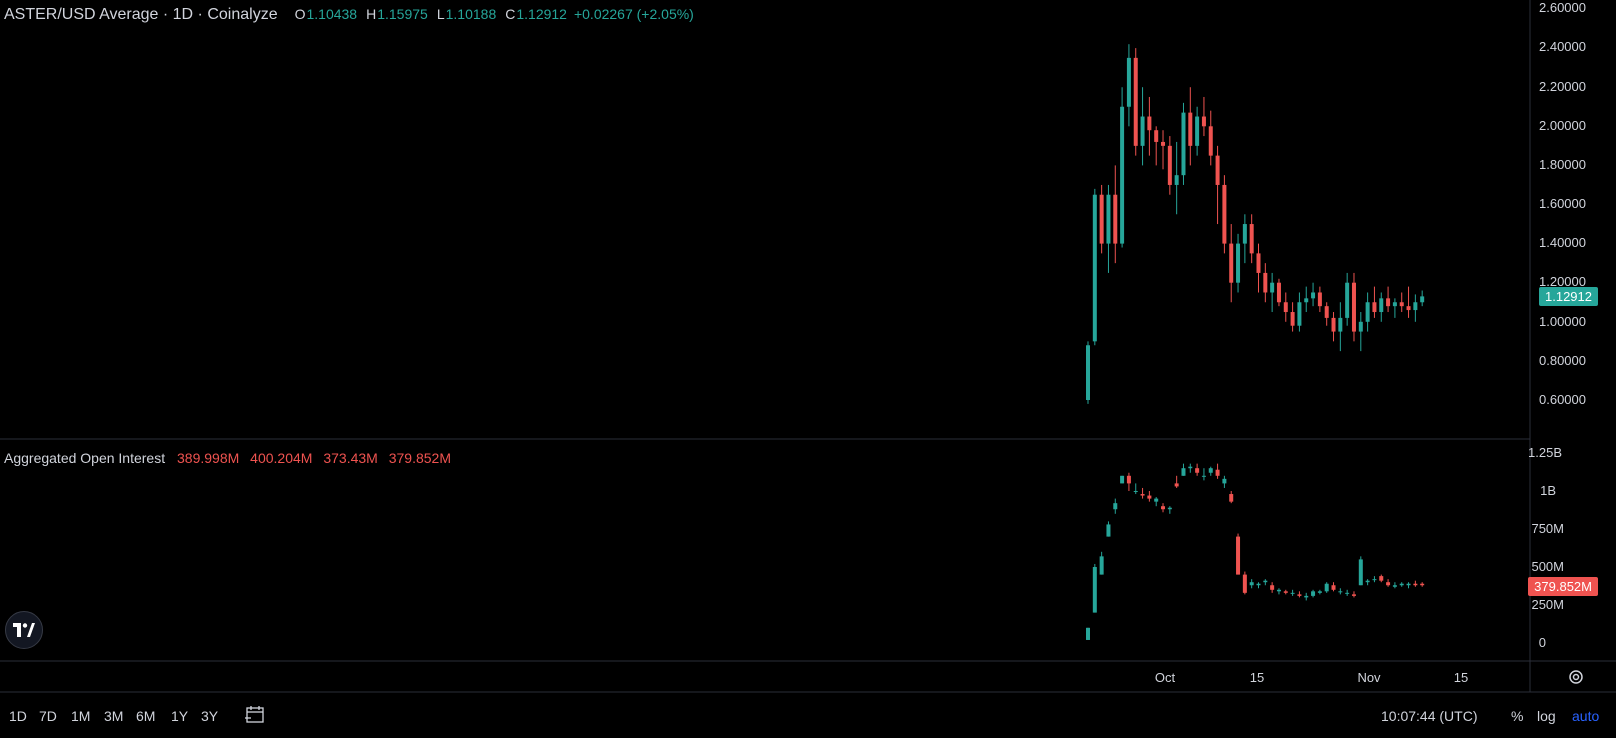 This screenshot has width=1616, height=738. What do you see at coordinates (1542, 642) in the screenshot?
I see `oi-tick: 0` at bounding box center [1542, 642].